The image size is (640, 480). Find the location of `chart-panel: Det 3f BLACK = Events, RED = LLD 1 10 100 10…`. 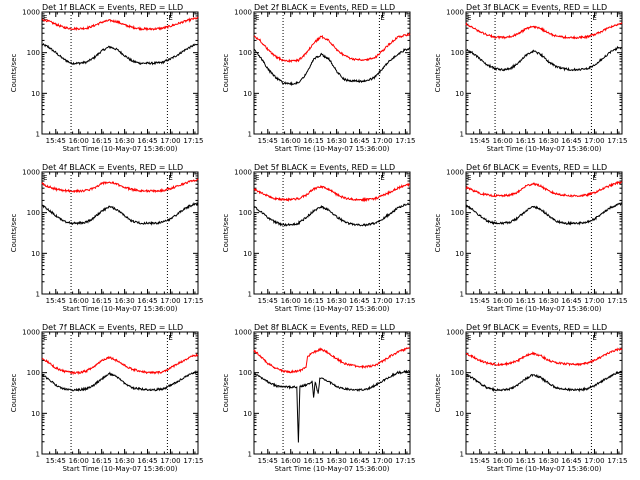

chart-panel: Det 3f BLACK = Events, RED = LLD 1 10 100 10… is located at coordinates (531, 78).